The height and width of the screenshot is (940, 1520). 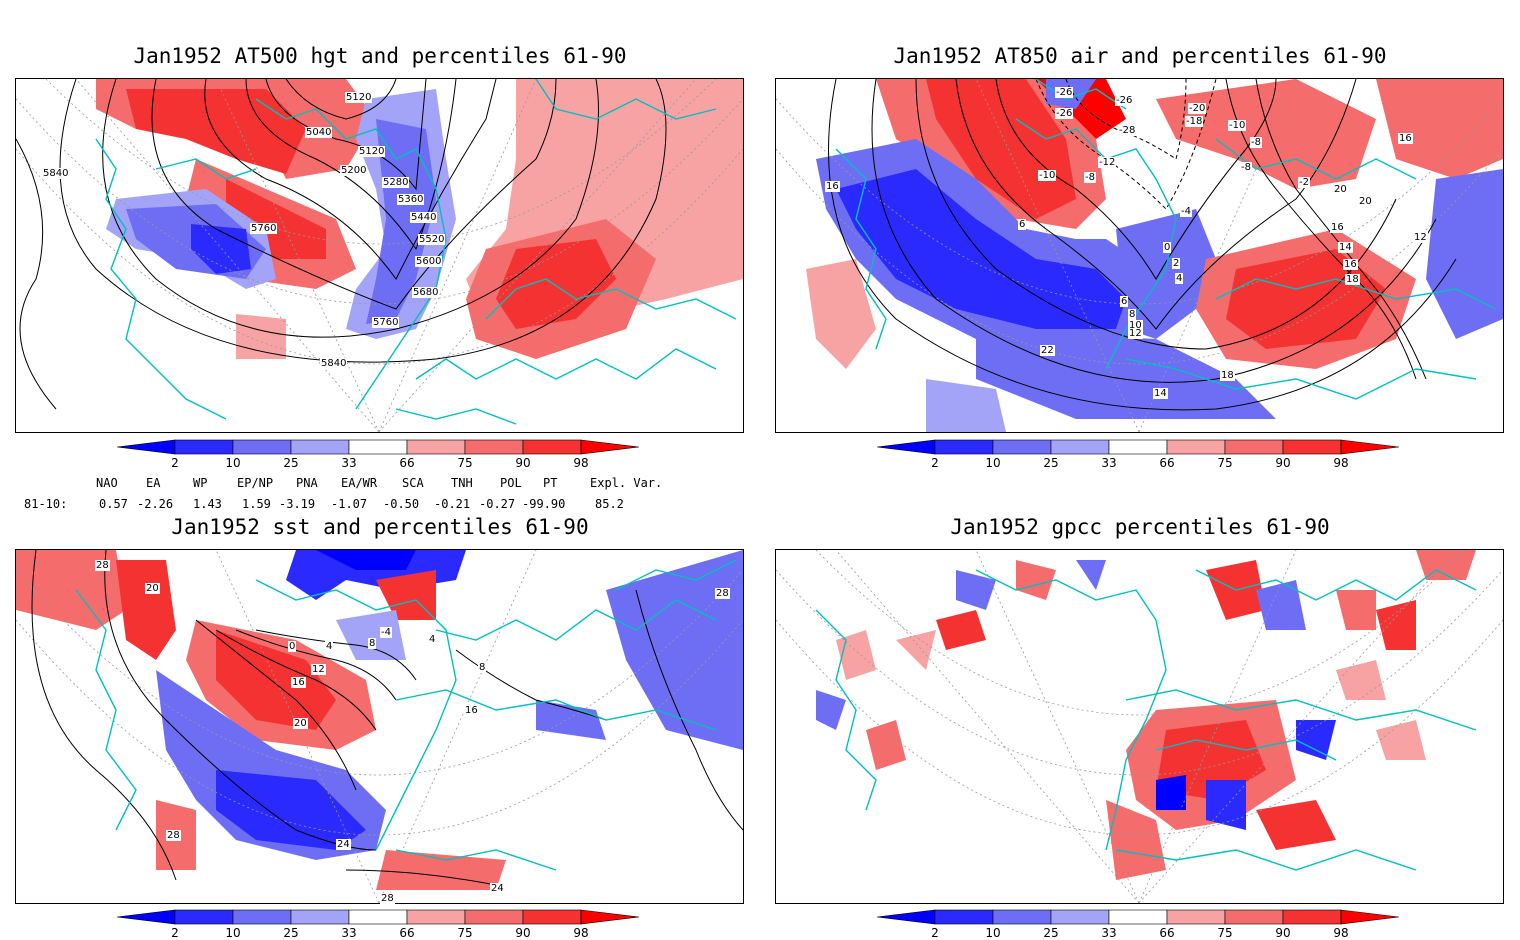 What do you see at coordinates (1050, 463) in the screenshot?
I see `colorbar-tick-label: 25` at bounding box center [1050, 463].